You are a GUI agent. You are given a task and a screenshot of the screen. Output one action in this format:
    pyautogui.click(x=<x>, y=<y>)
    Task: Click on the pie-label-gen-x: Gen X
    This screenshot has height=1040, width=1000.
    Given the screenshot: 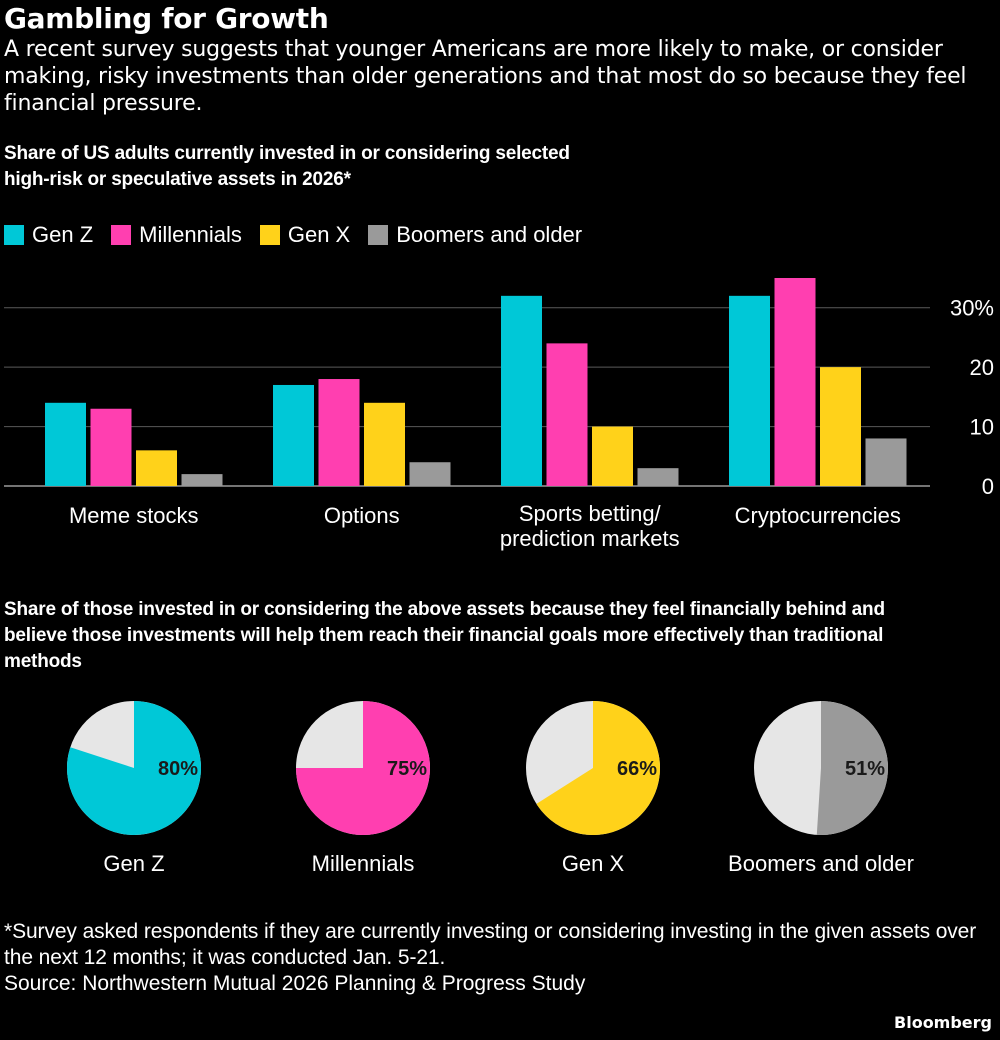 What is the action you would take?
    pyautogui.click(x=593, y=863)
    